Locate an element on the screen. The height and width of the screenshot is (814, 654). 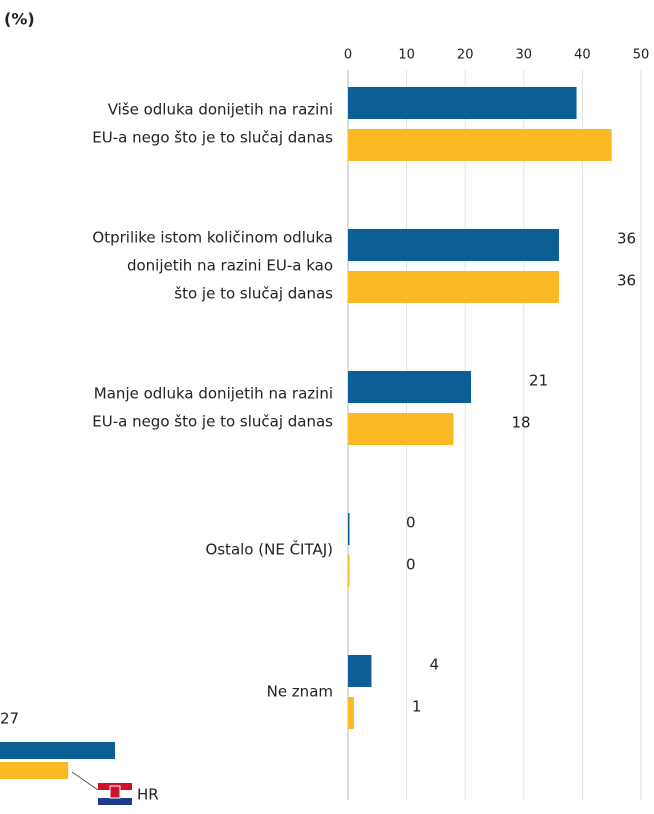
x-tick-label: 50 is located at coordinates (641, 55).